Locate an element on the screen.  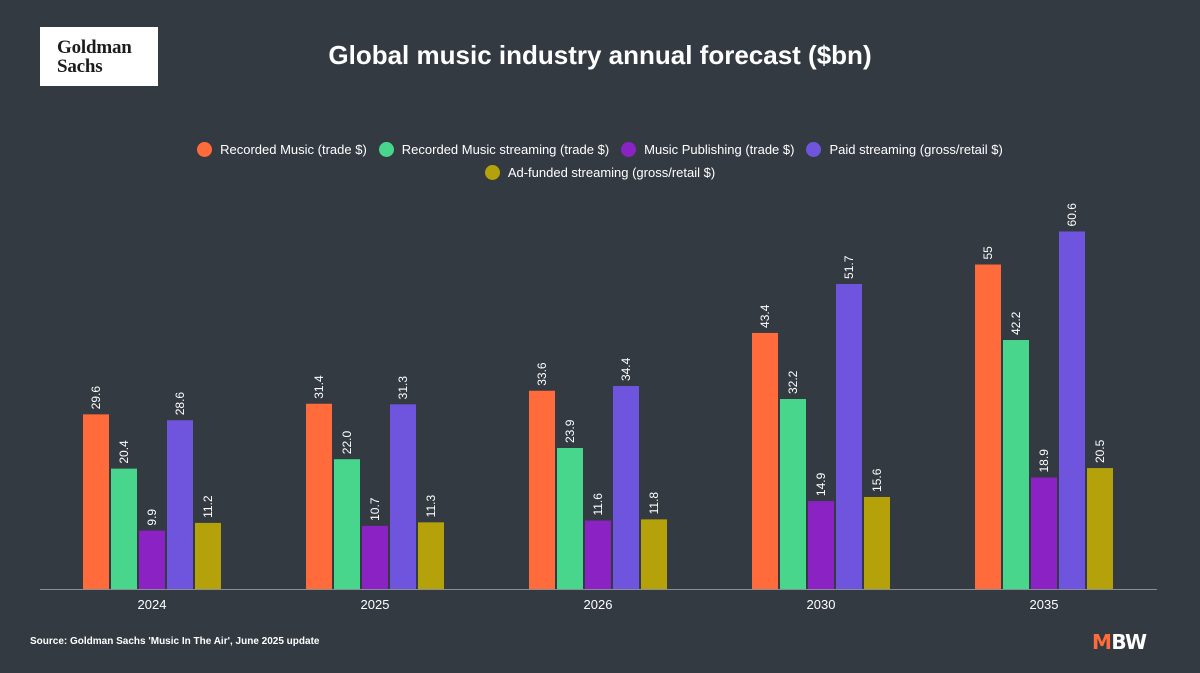
goldman-sachs-logo: Goldman Sachs is located at coordinates (99, 56).